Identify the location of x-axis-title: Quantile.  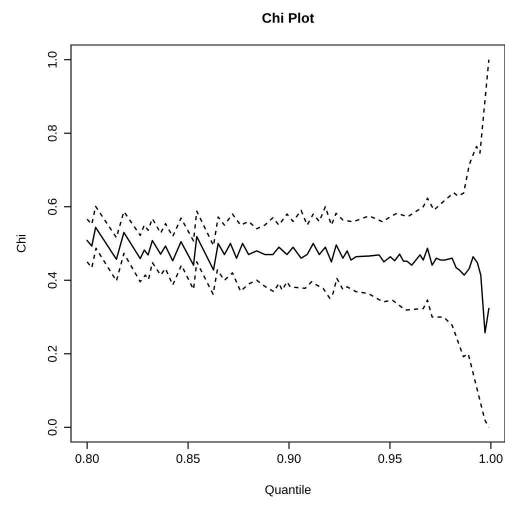
(288, 490).